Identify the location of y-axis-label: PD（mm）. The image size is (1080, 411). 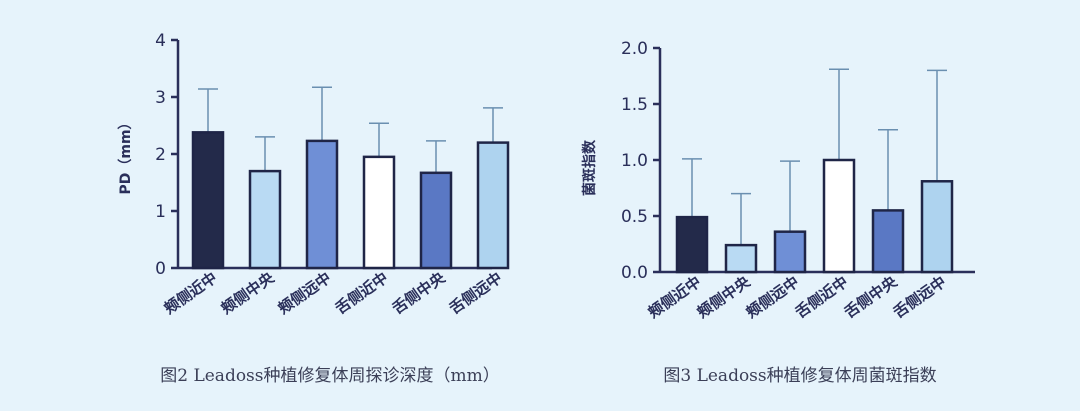
(126, 154).